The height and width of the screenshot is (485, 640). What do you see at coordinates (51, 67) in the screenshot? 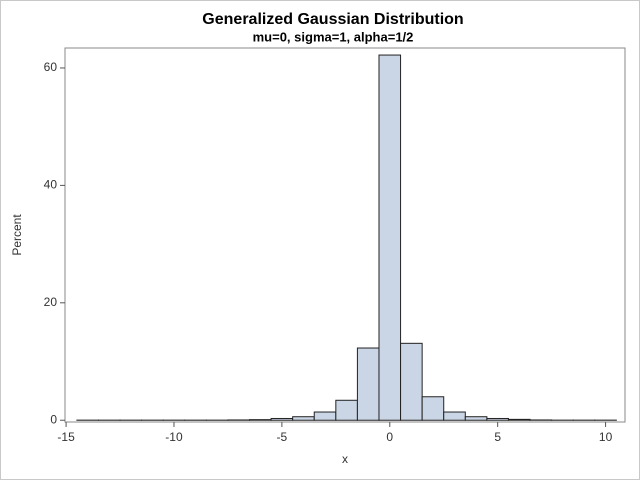
I see `y-tick-label: 60` at bounding box center [51, 67].